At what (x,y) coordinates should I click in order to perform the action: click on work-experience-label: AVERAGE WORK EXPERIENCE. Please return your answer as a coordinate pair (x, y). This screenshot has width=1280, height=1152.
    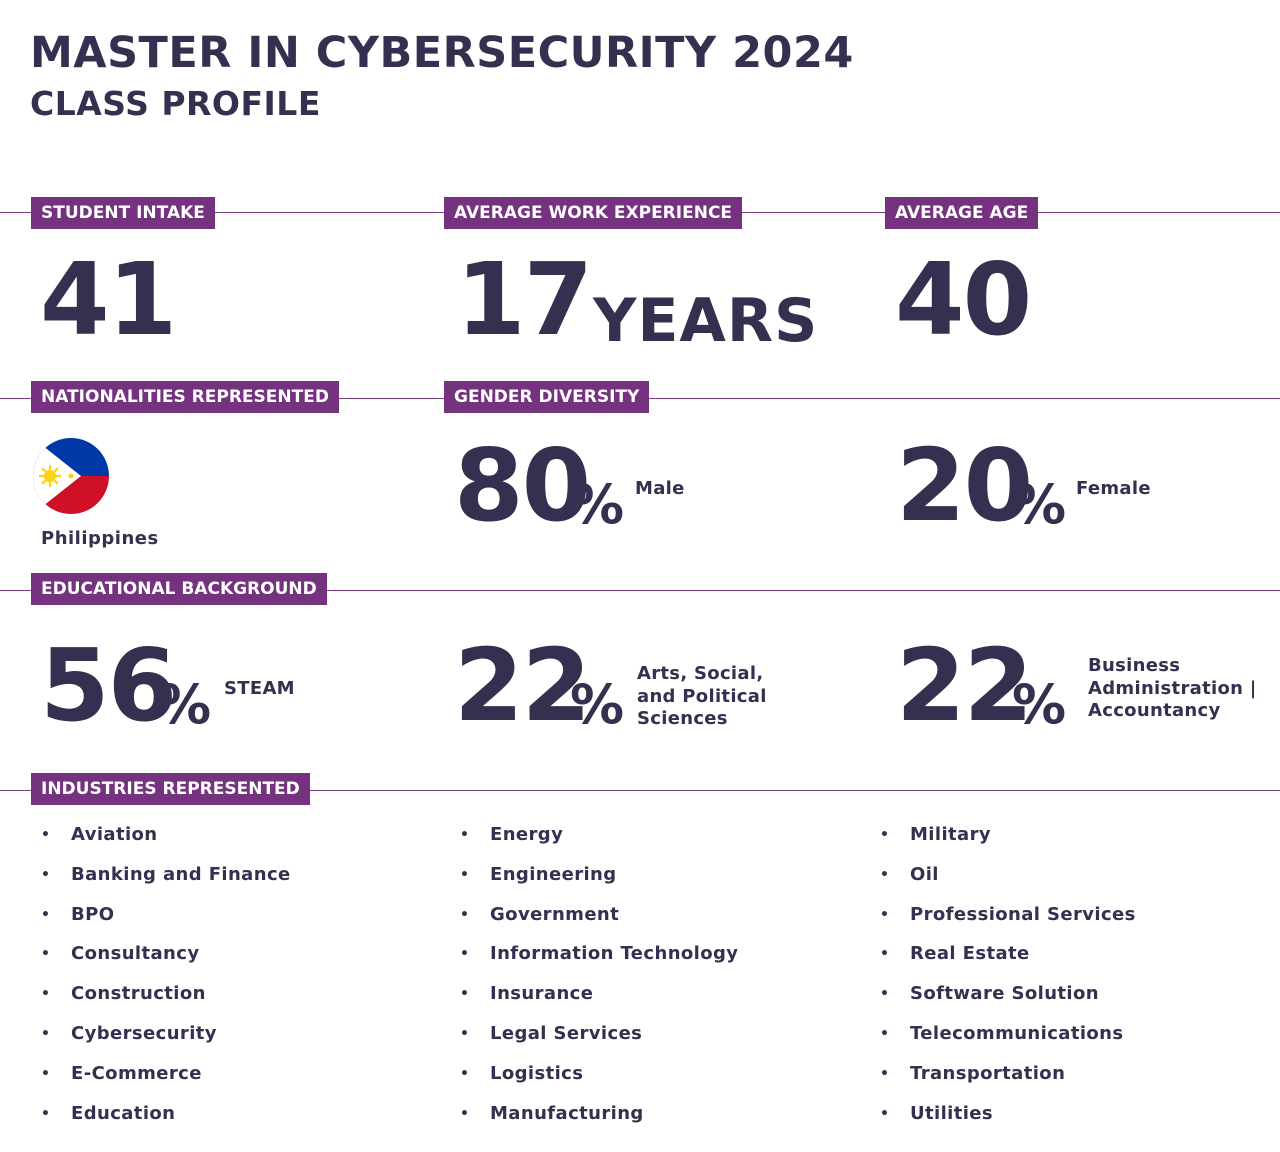
    Looking at the image, I should click on (593, 213).